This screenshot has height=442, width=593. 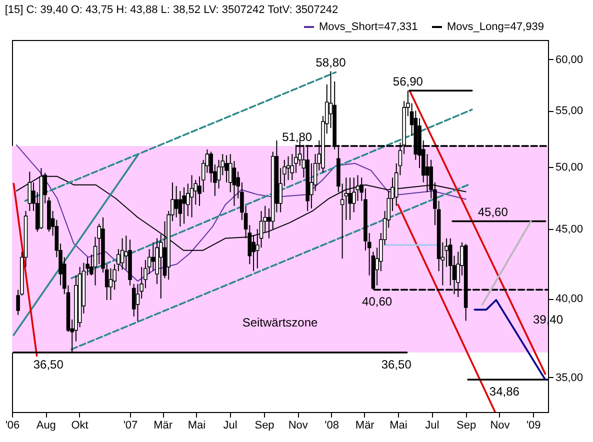 I want to click on annotation: 51,80, so click(x=297, y=137).